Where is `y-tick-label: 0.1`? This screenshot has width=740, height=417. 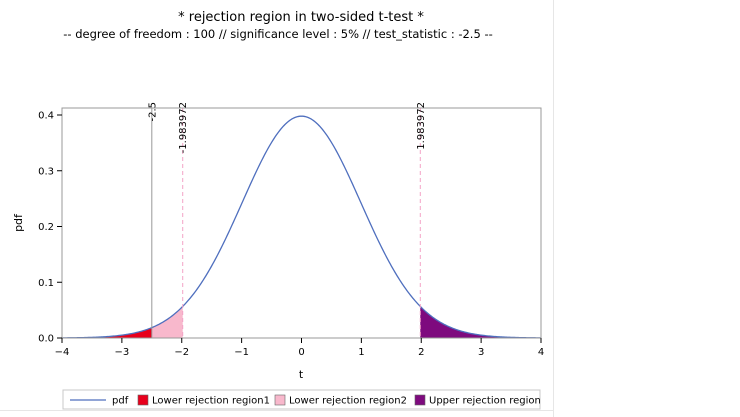 y-tick-label: 0.1 is located at coordinates (46, 283).